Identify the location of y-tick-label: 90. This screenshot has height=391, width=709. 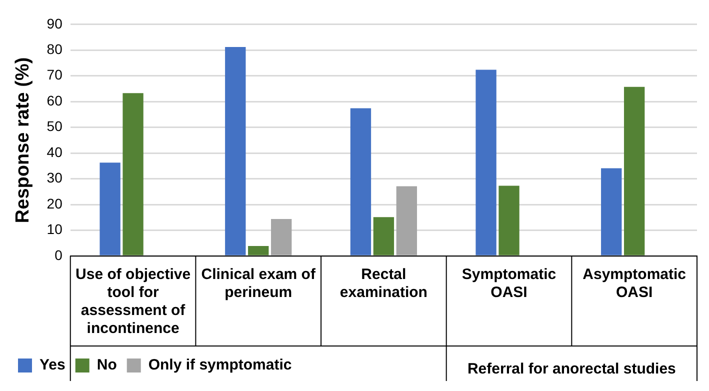
(54, 23).